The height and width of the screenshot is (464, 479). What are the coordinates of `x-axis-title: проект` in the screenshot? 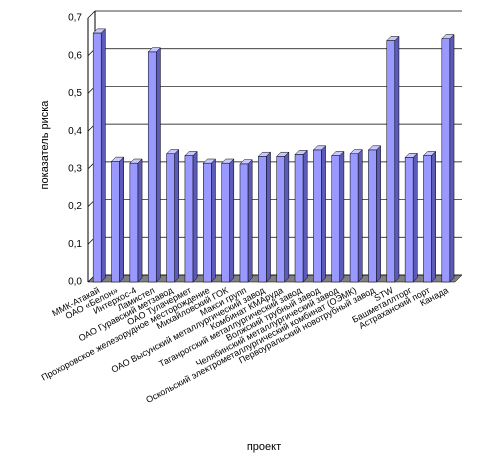 It's located at (264, 447).